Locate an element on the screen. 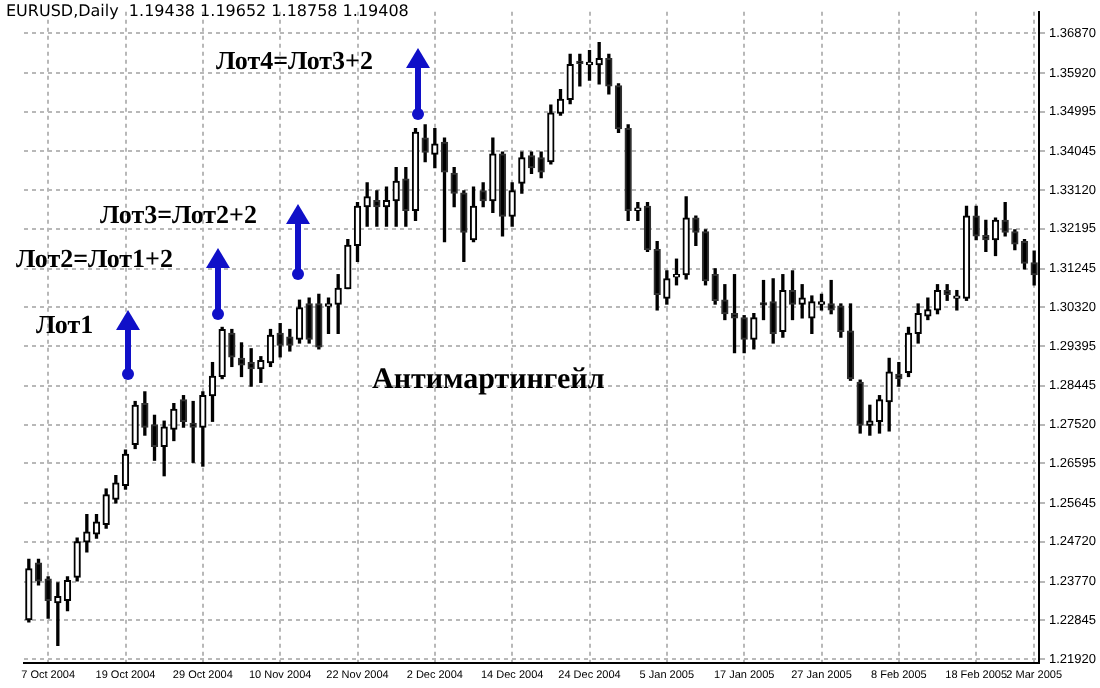  annotation: Лот2=Лот1+2 is located at coordinates (94, 257).